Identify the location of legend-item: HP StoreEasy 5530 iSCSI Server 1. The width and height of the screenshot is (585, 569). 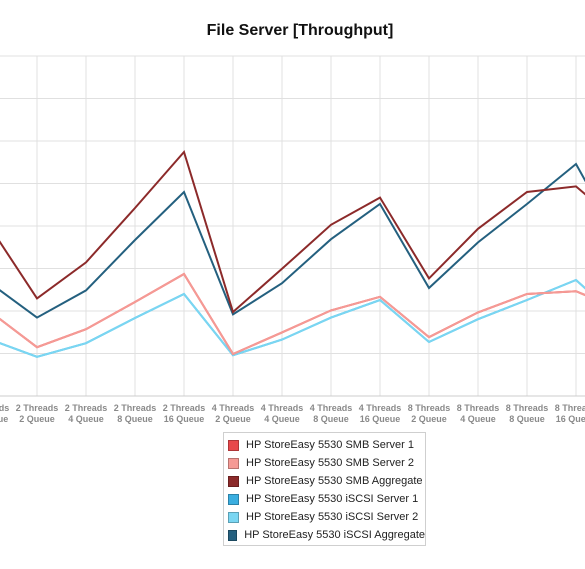
(326, 499).